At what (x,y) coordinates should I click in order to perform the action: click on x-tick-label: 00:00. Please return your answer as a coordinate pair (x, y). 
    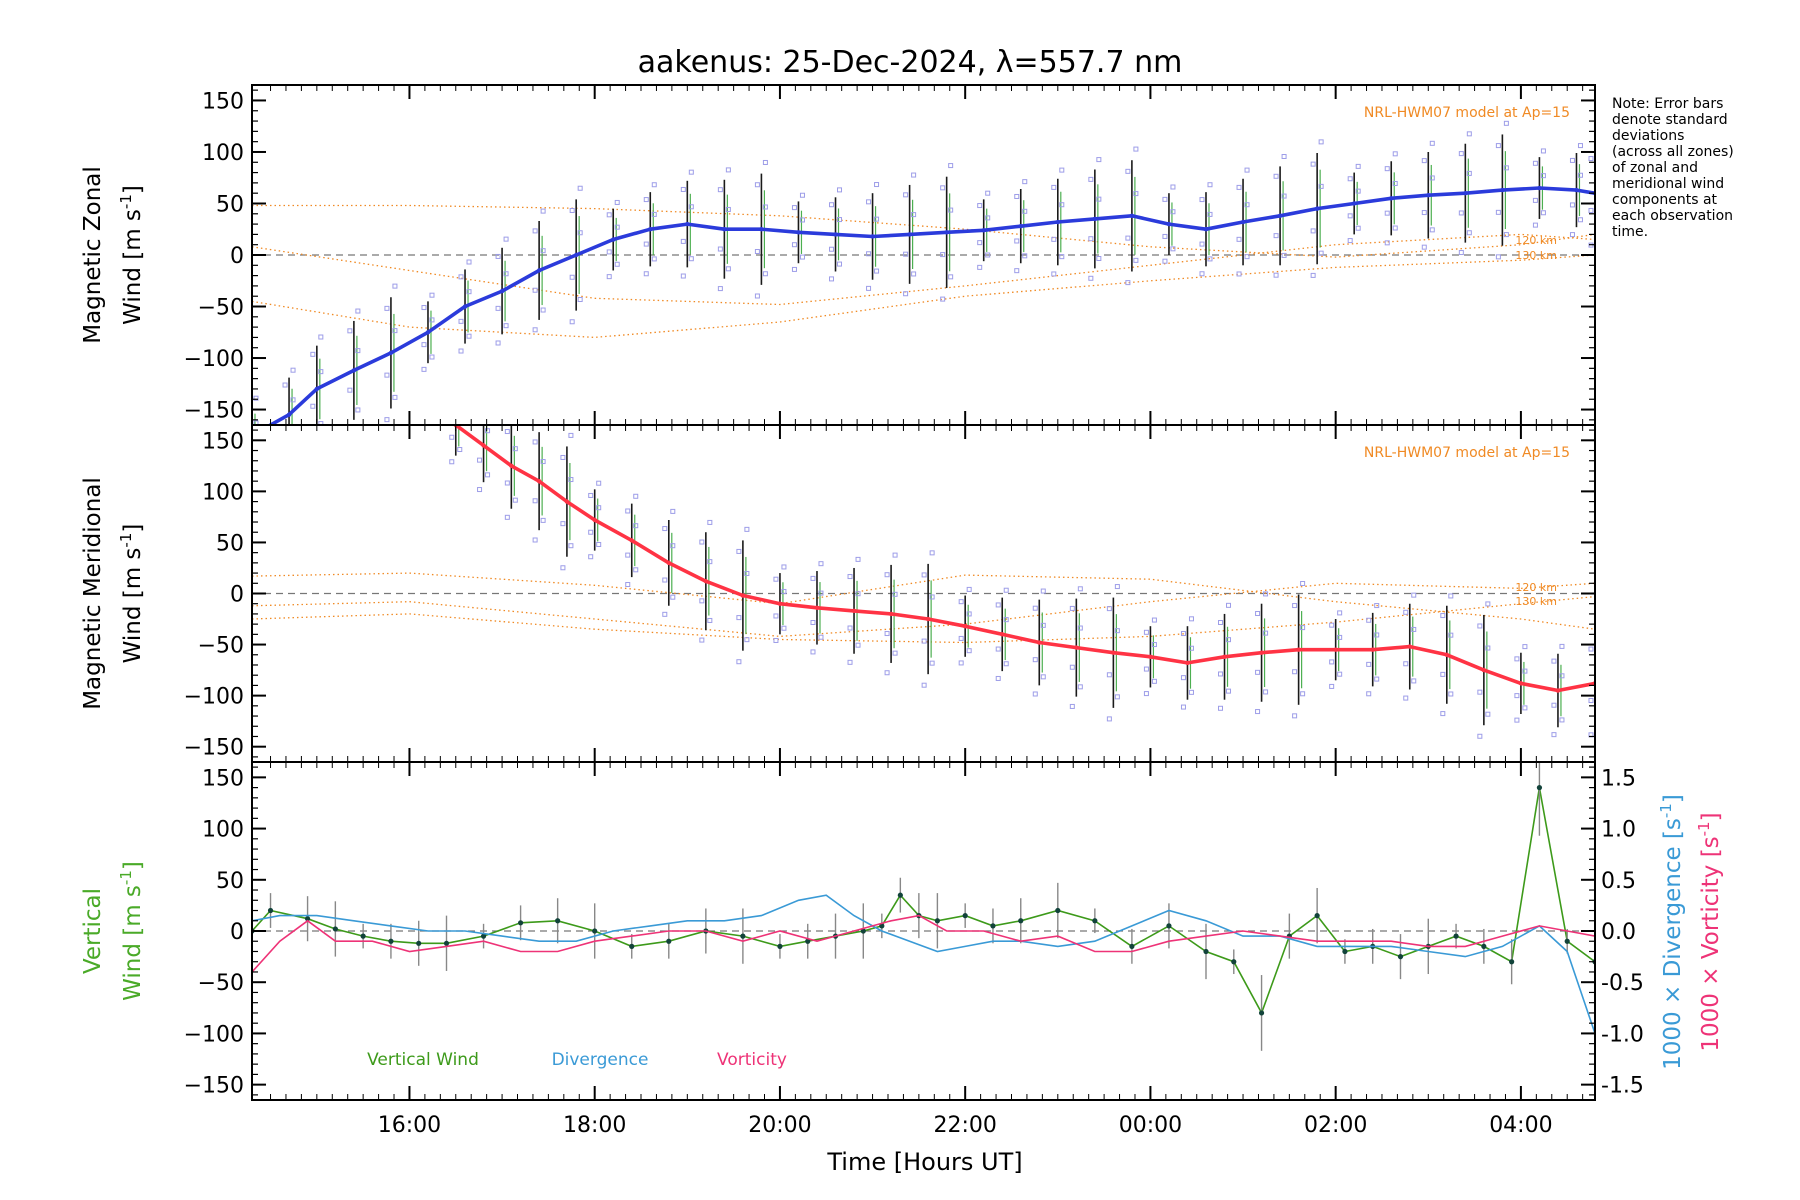
    Looking at the image, I should click on (1150, 1125).